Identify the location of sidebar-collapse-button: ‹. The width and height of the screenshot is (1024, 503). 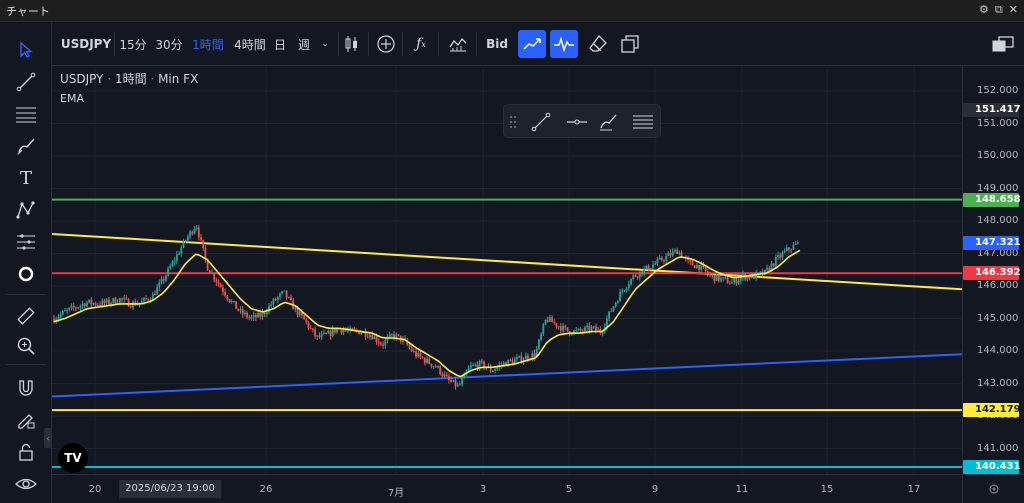
(48, 438).